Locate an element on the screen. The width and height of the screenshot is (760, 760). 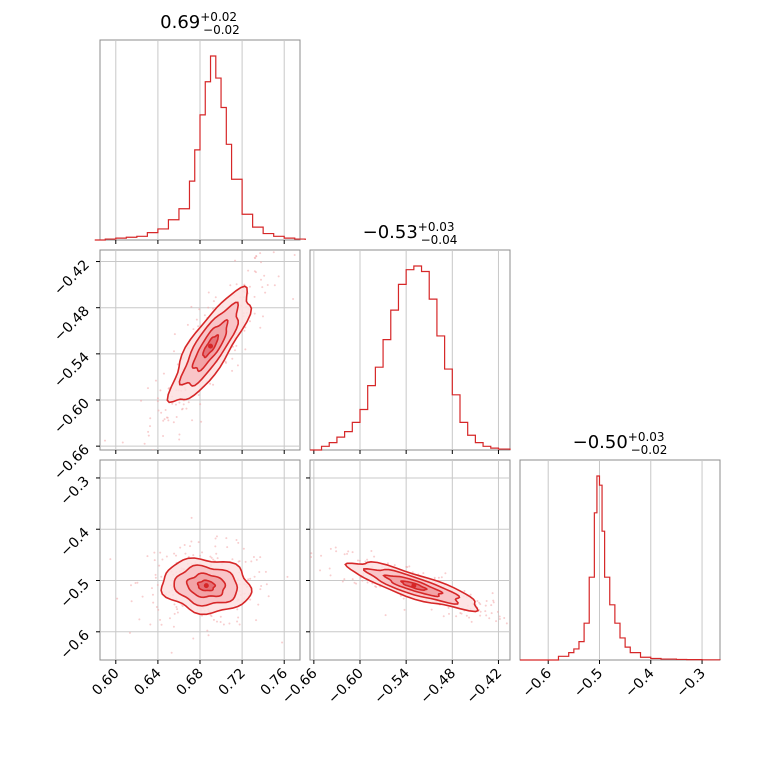
hist-2-title-median: −0.50 is located at coordinates (600, 442).